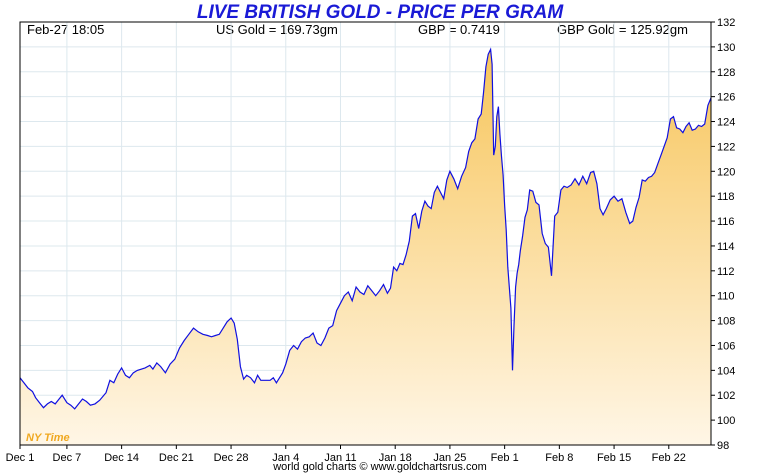  Describe the element at coordinates (380, 12) in the screenshot. I see `chart-title: LIVE BRITISH GOLD - PRICE PER GRAM` at that location.